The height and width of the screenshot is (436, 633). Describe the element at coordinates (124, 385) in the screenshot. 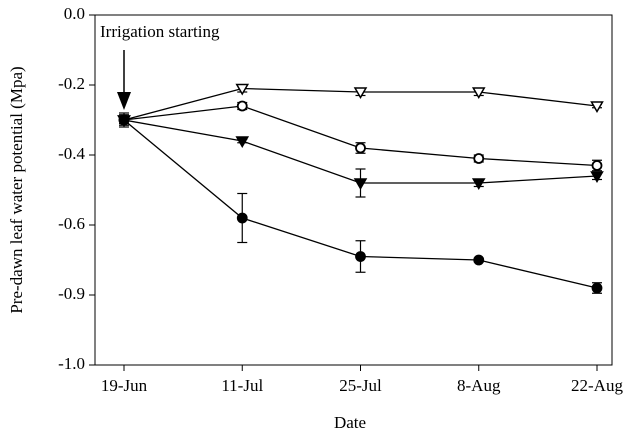

I see `x-tick-label: 19-Jun` at that location.